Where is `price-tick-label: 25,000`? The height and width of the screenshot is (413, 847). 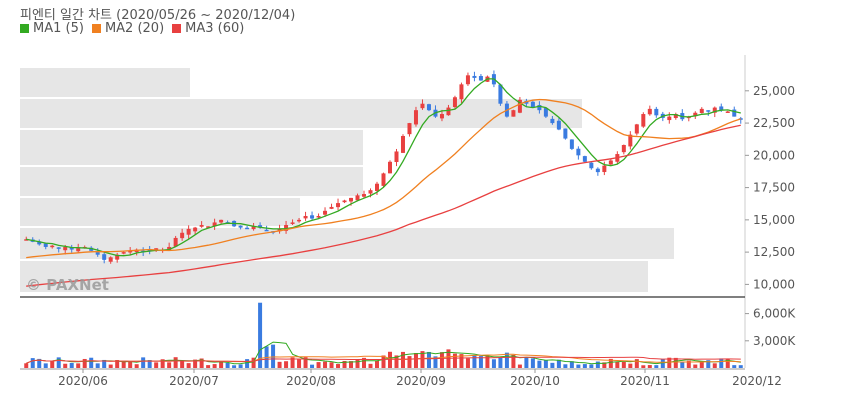 price-tick-label: 25,000 is located at coordinates (774, 91).